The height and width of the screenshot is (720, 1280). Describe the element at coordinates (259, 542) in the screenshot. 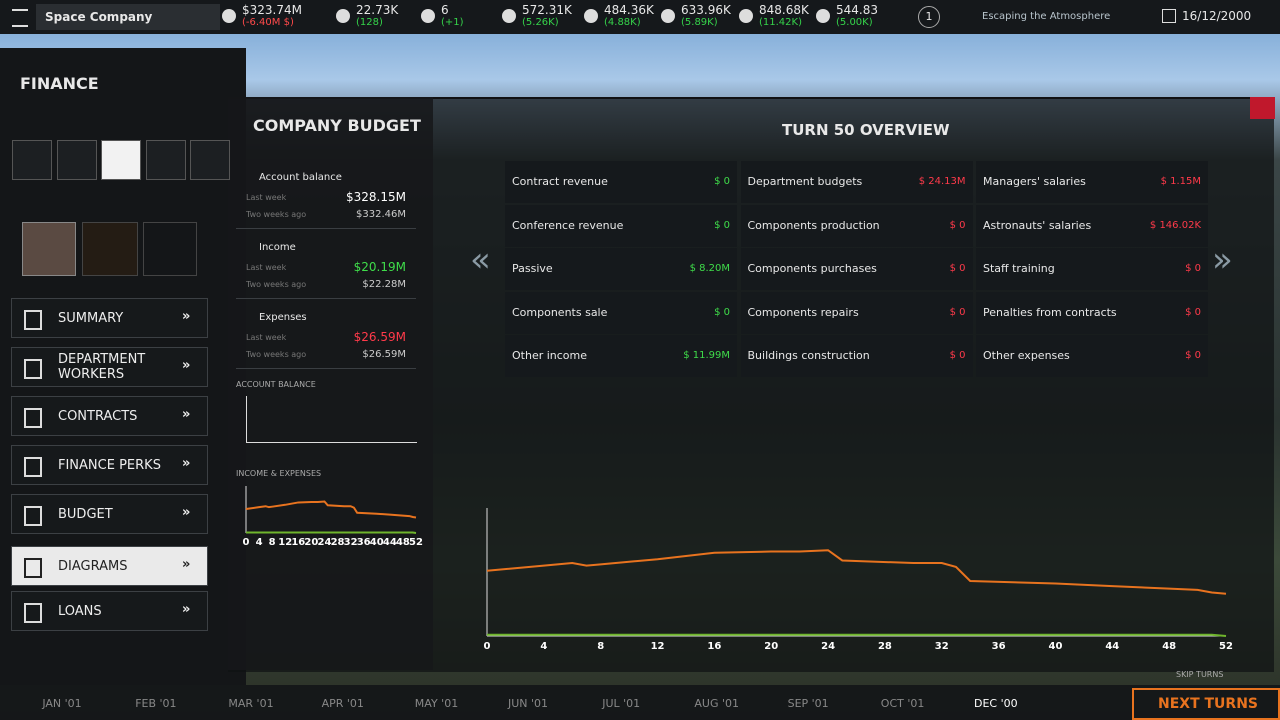

I see `x-tick-label: 4` at that location.